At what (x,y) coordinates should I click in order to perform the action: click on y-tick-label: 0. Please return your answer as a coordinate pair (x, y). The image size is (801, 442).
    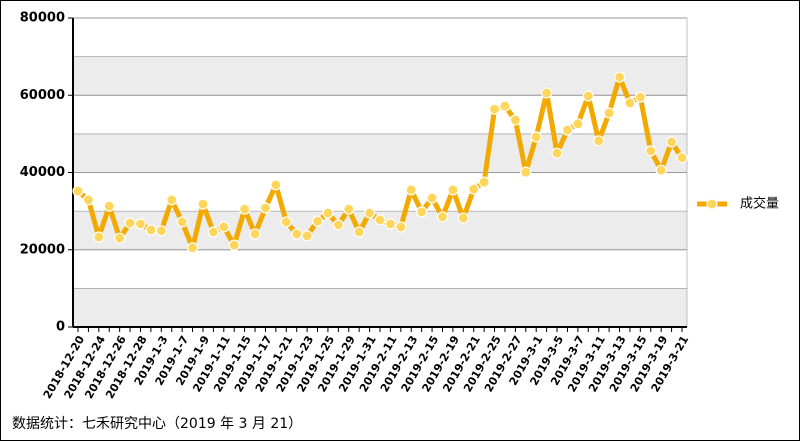
    Looking at the image, I should click on (60, 327).